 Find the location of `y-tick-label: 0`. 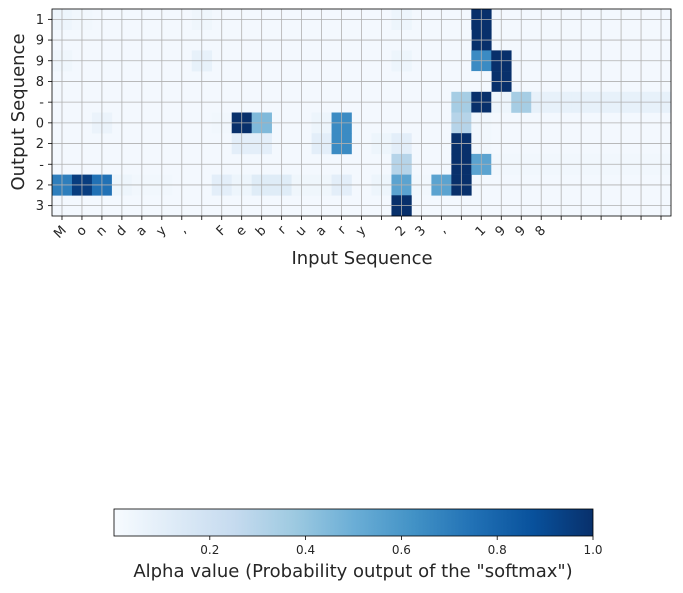

y-tick-label: 0 is located at coordinates (40, 123).